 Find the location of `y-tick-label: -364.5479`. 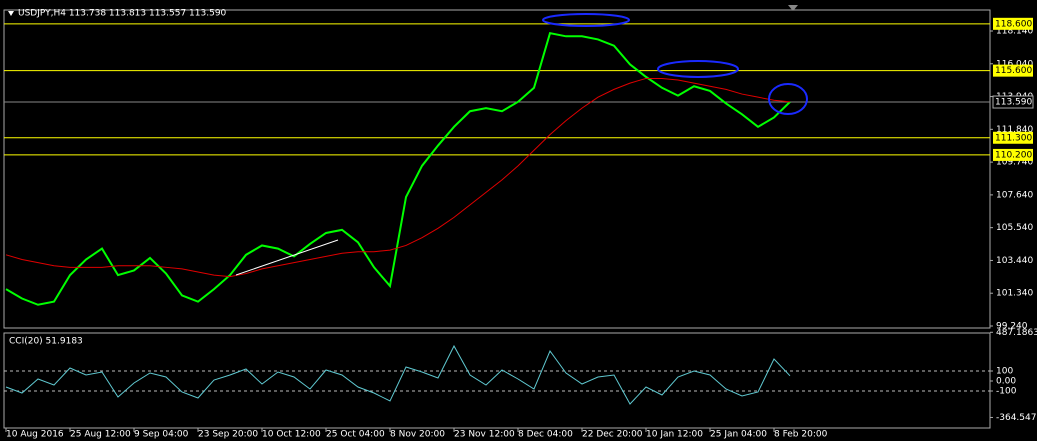

y-tick-label: -364.5479 is located at coordinates (1016, 418).